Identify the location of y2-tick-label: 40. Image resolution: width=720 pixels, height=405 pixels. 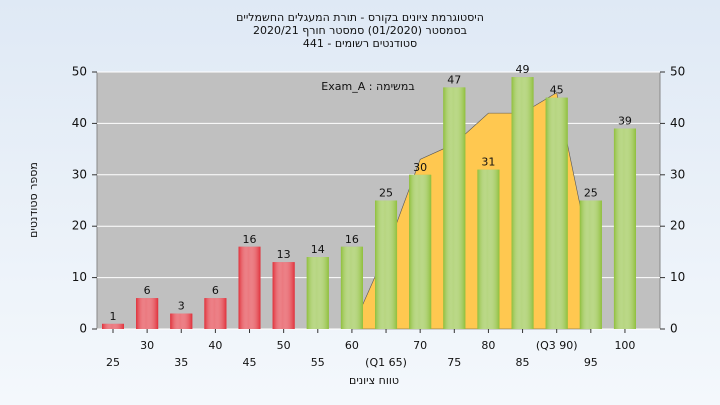
(677, 123).